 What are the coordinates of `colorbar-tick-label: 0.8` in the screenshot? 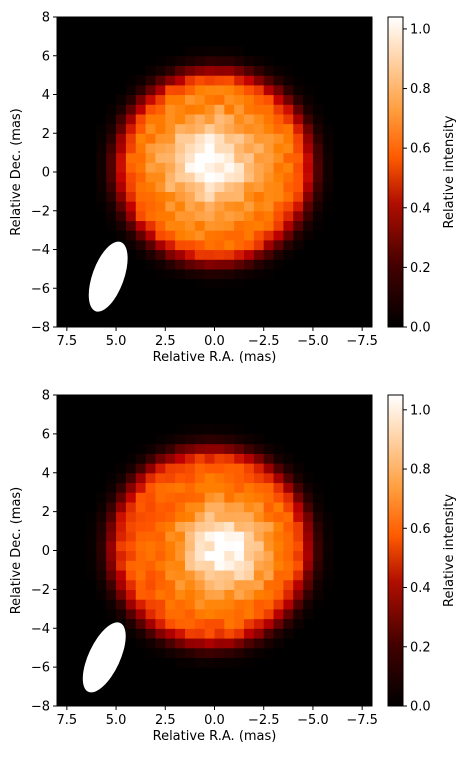 It's located at (420, 470).